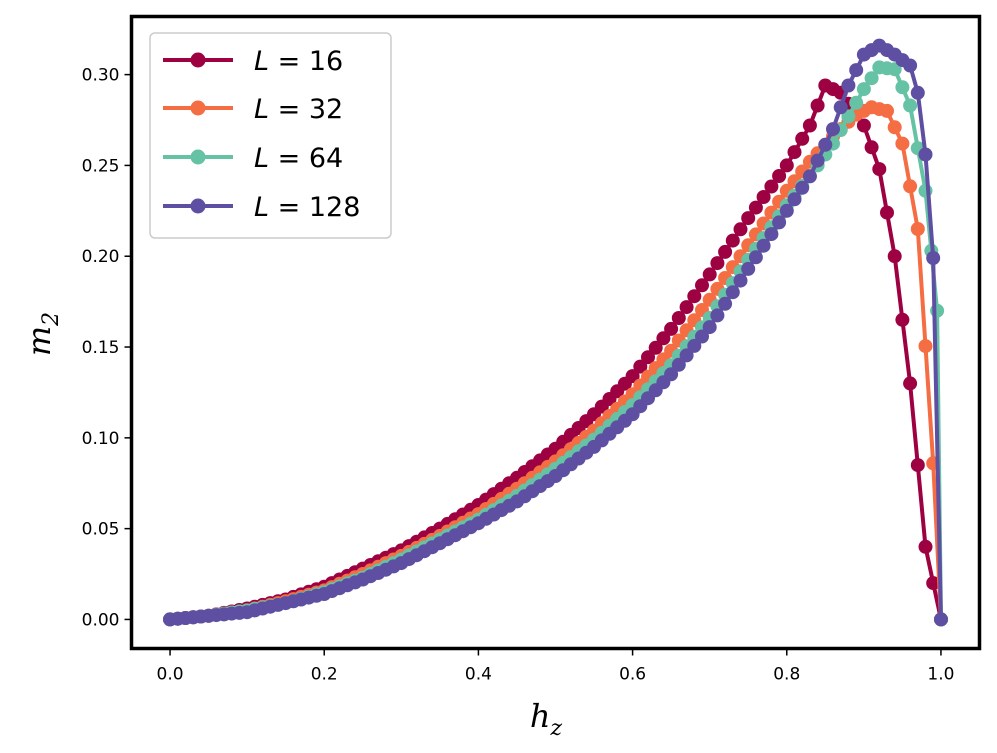 The width and height of the screenshot is (997, 753). Describe the element at coordinates (253, 158) in the screenshot. I see `legend-entry-l64: L = 64` at that location.